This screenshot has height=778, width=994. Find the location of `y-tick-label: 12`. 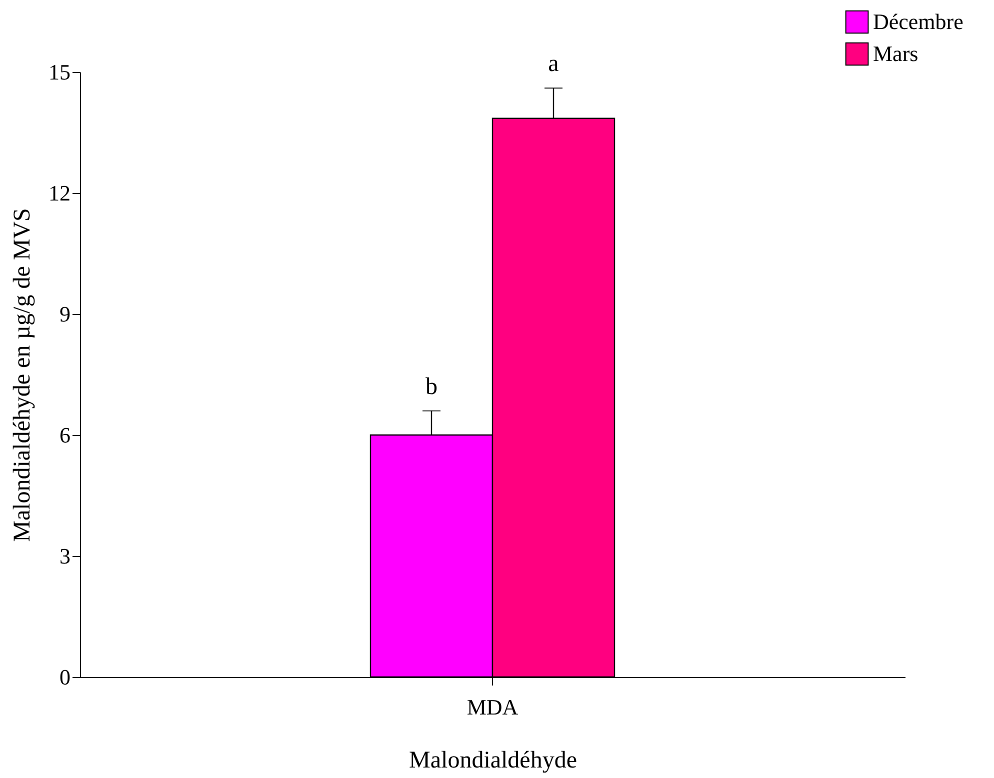

y-tick-label: 12 is located at coordinates (59, 193).